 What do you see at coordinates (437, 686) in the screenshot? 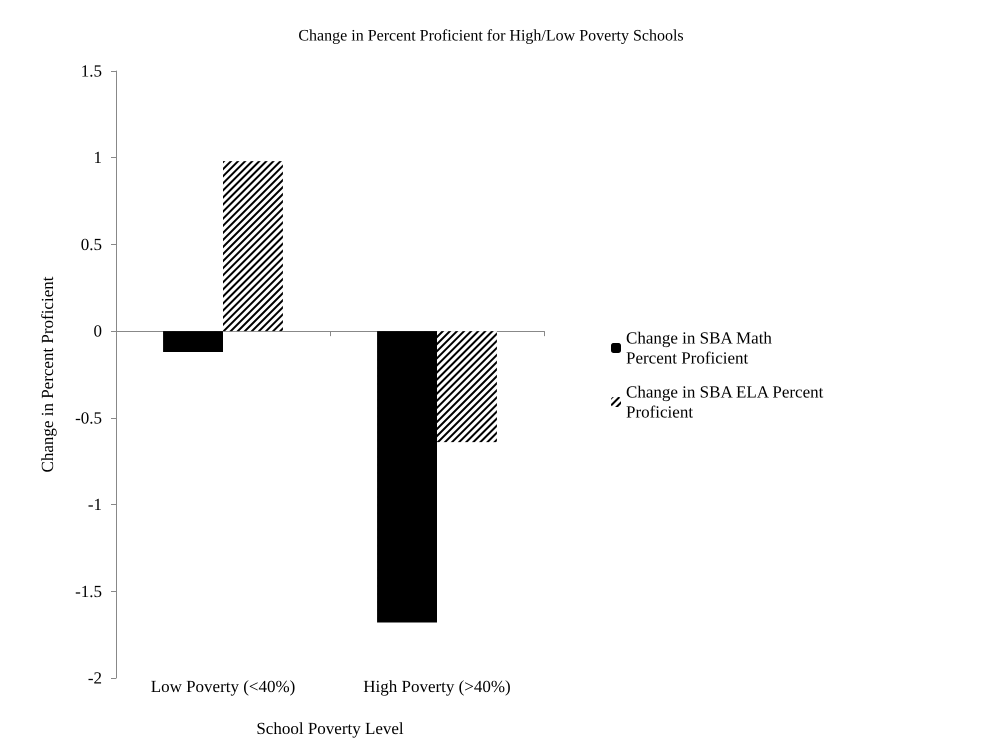
I see `x-tick-label: High Poverty (>40%)` at bounding box center [437, 686].